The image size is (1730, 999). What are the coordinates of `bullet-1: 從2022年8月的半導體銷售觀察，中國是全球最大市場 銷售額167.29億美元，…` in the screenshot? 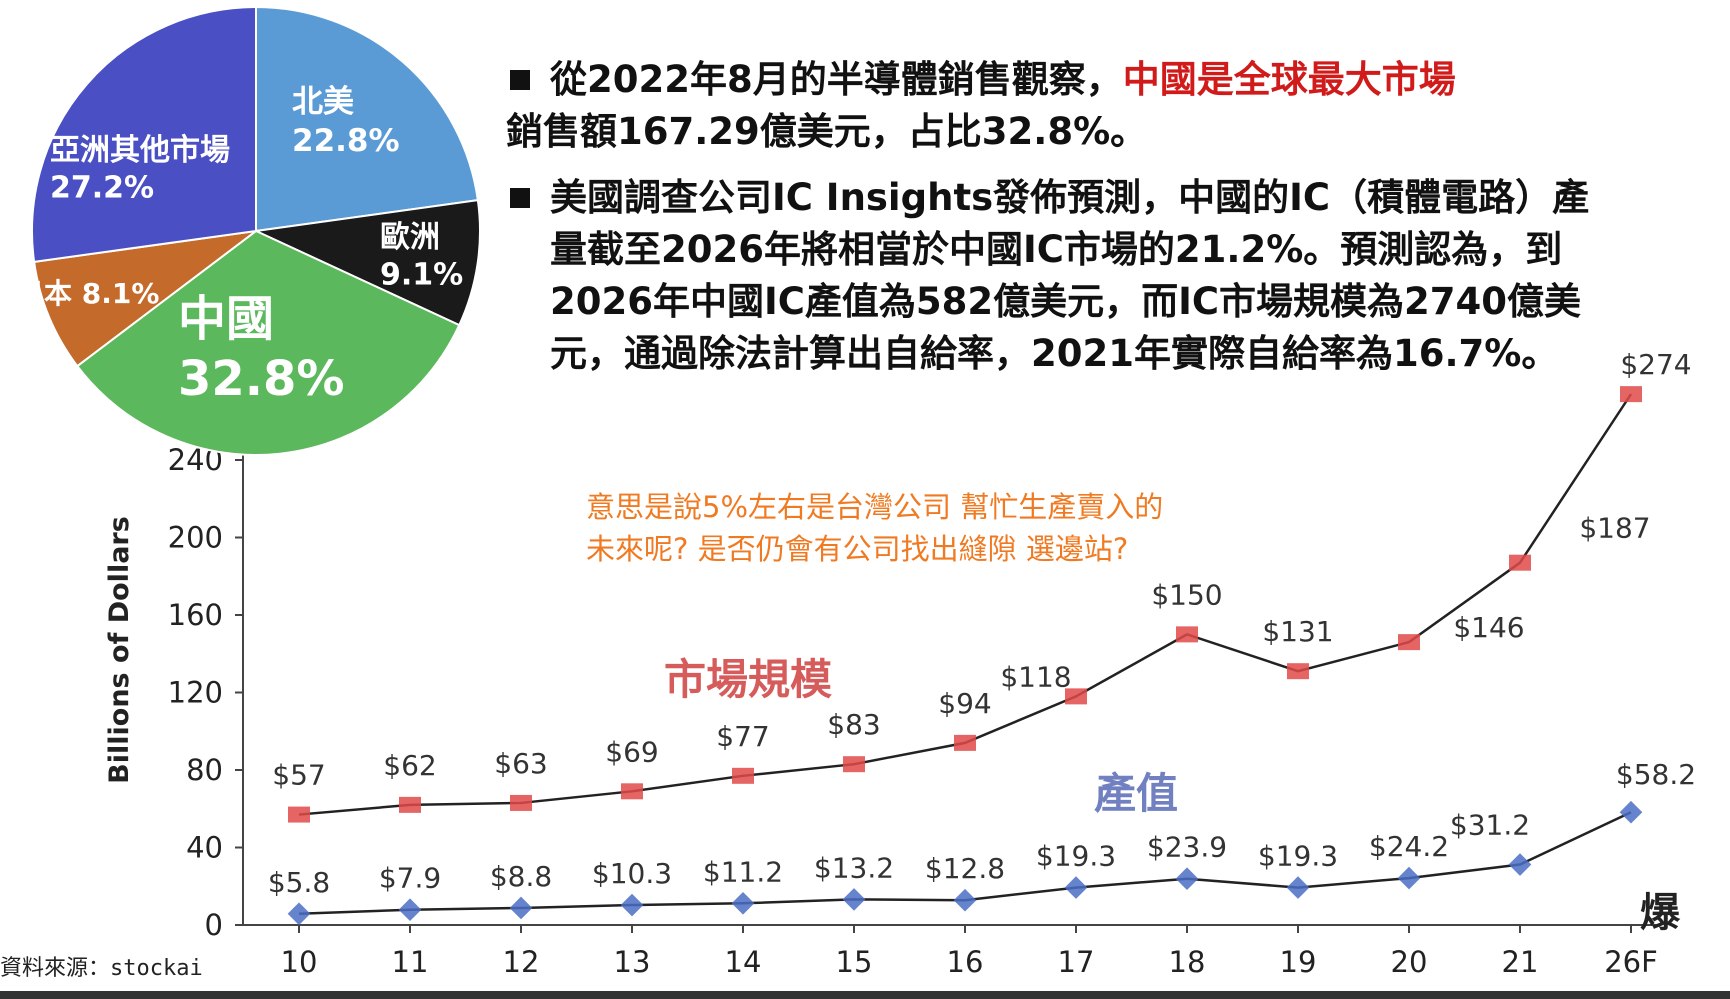 It's located at (1096, 106).